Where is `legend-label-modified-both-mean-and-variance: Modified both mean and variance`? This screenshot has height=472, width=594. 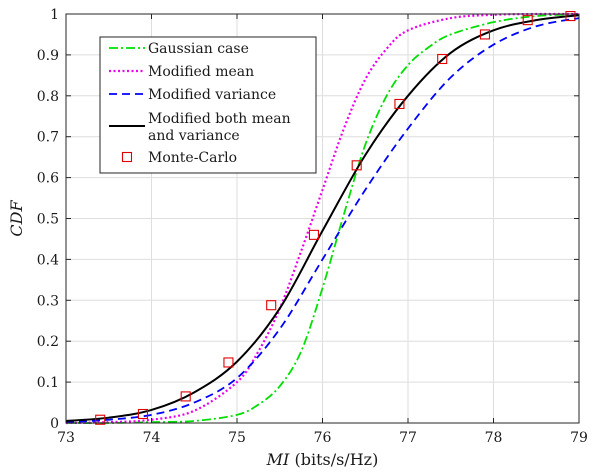 legend-label-modified-both-mean-and-variance: Modified both mean and variance is located at coordinates (219, 127).